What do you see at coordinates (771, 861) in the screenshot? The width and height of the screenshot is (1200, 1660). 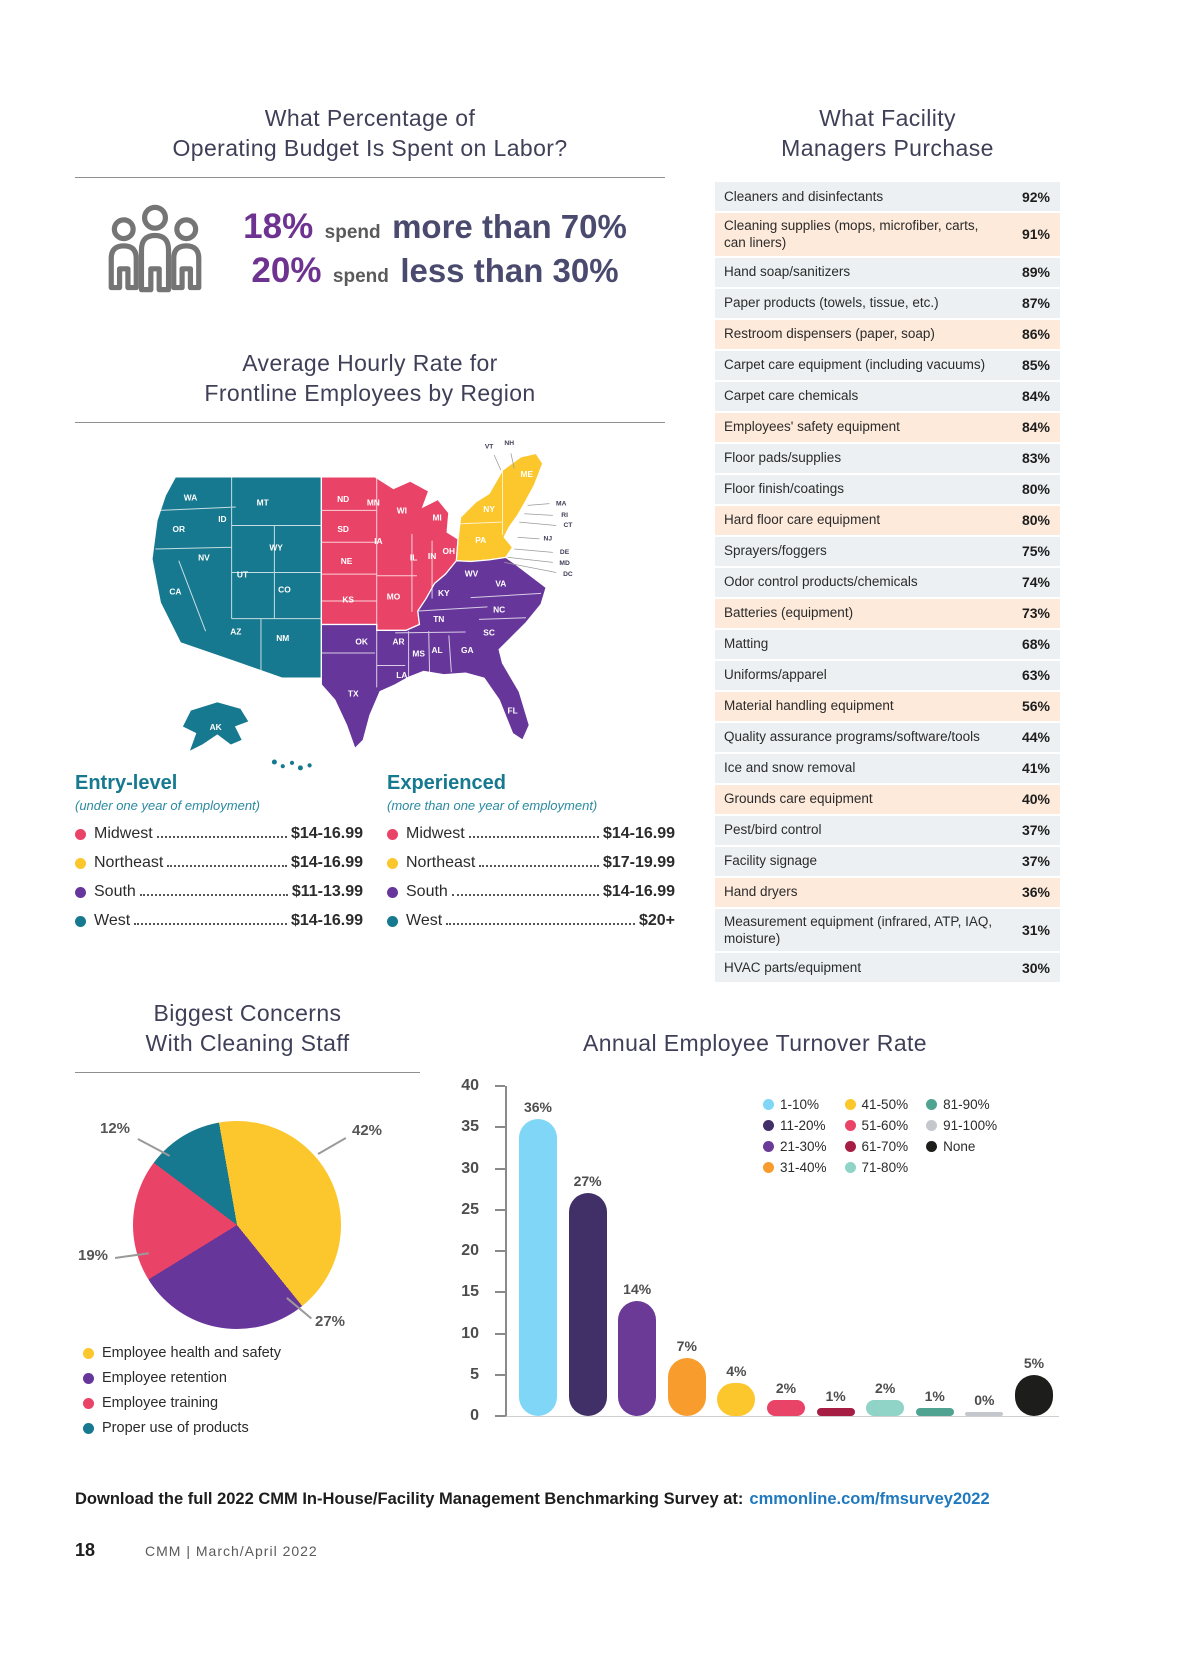 I see `purchase-item-label: Facility signage` at bounding box center [771, 861].